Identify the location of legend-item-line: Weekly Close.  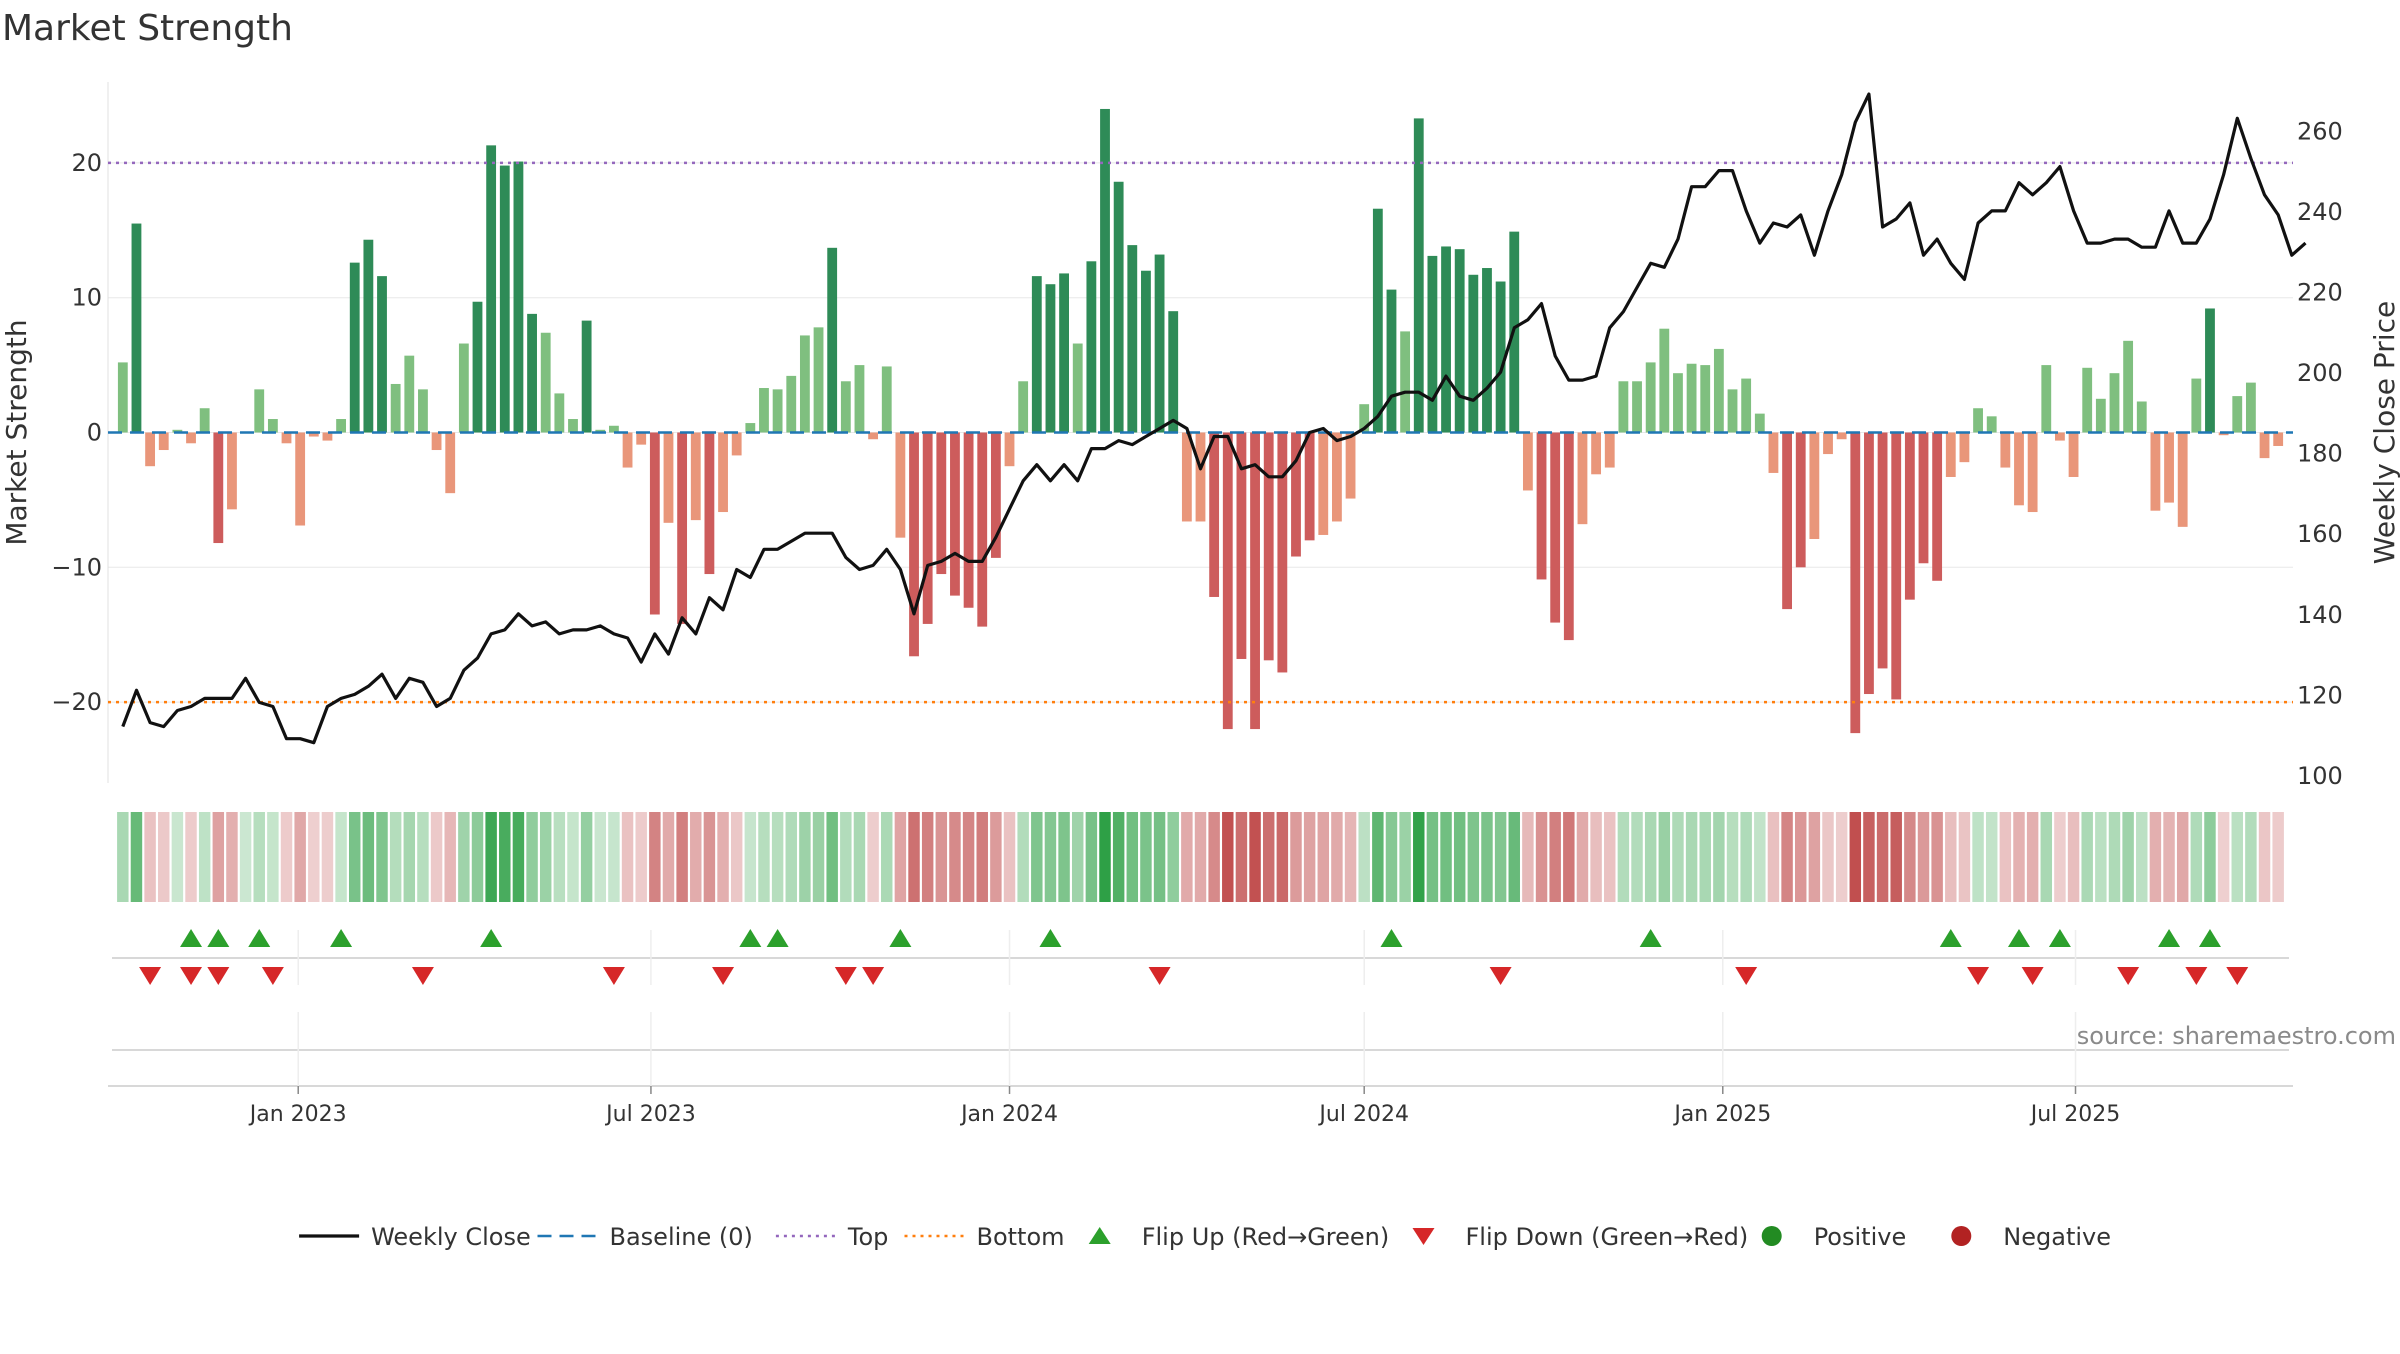
(415, 1237).